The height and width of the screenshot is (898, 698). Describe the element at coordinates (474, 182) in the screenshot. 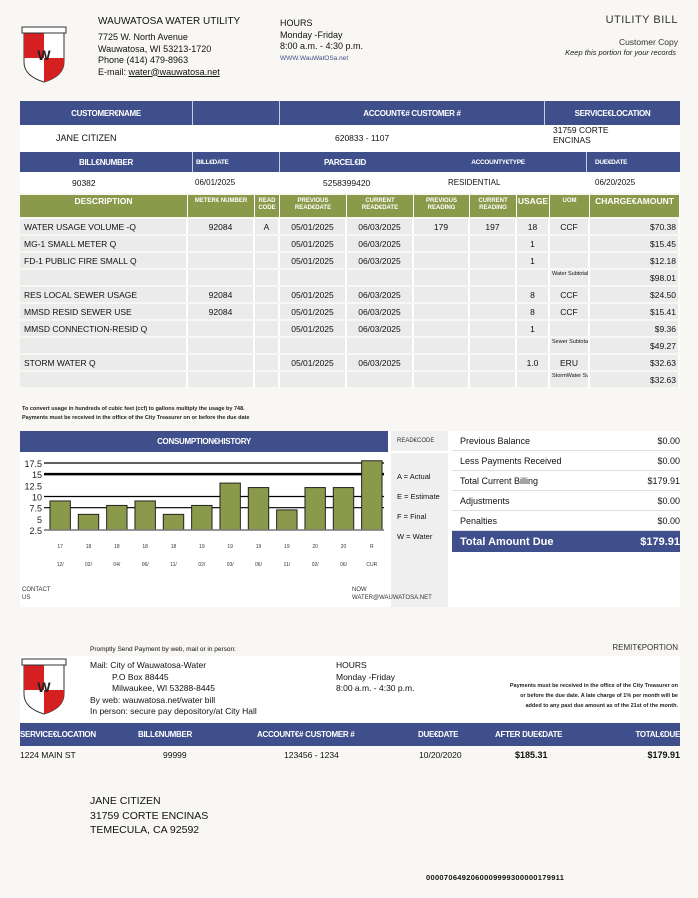

I see `account-type: RESIDENTIAL` at that location.